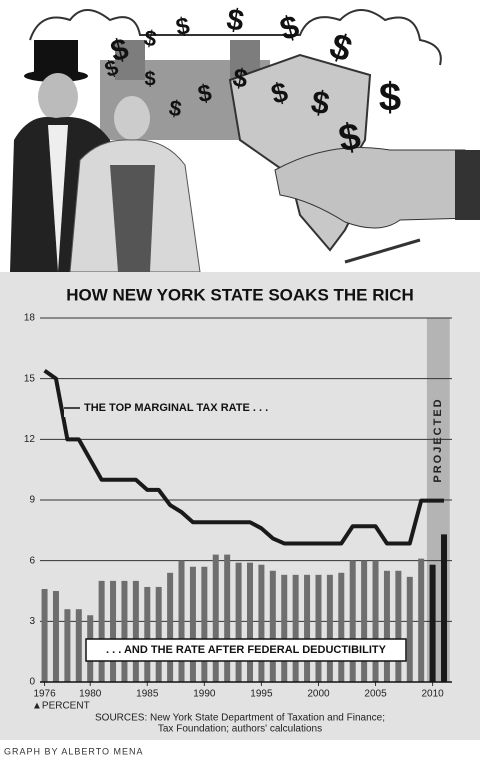 This screenshot has height=762, width=480. I want to click on series-label-box, so click(246, 650).